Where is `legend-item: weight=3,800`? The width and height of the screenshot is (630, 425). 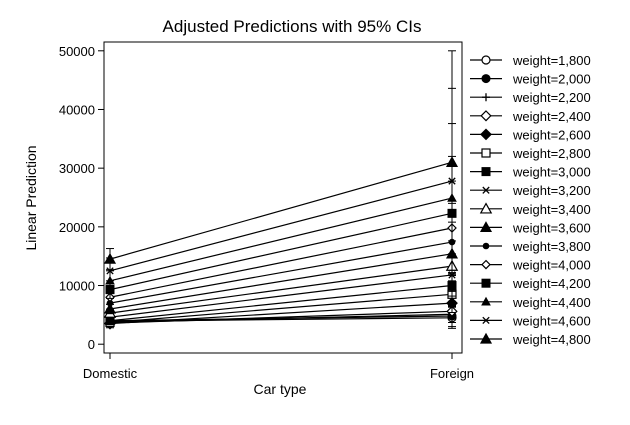
legend-item: weight=3,800 is located at coordinates (530, 246).